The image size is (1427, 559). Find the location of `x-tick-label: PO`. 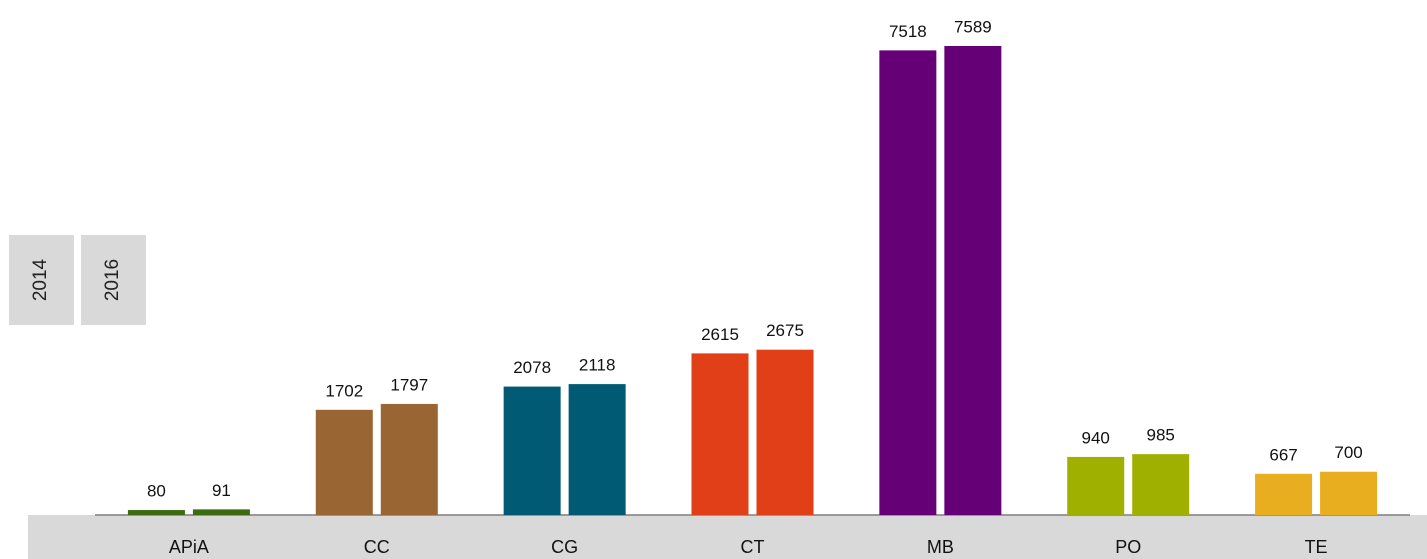

x-tick-label: PO is located at coordinates (1128, 547).